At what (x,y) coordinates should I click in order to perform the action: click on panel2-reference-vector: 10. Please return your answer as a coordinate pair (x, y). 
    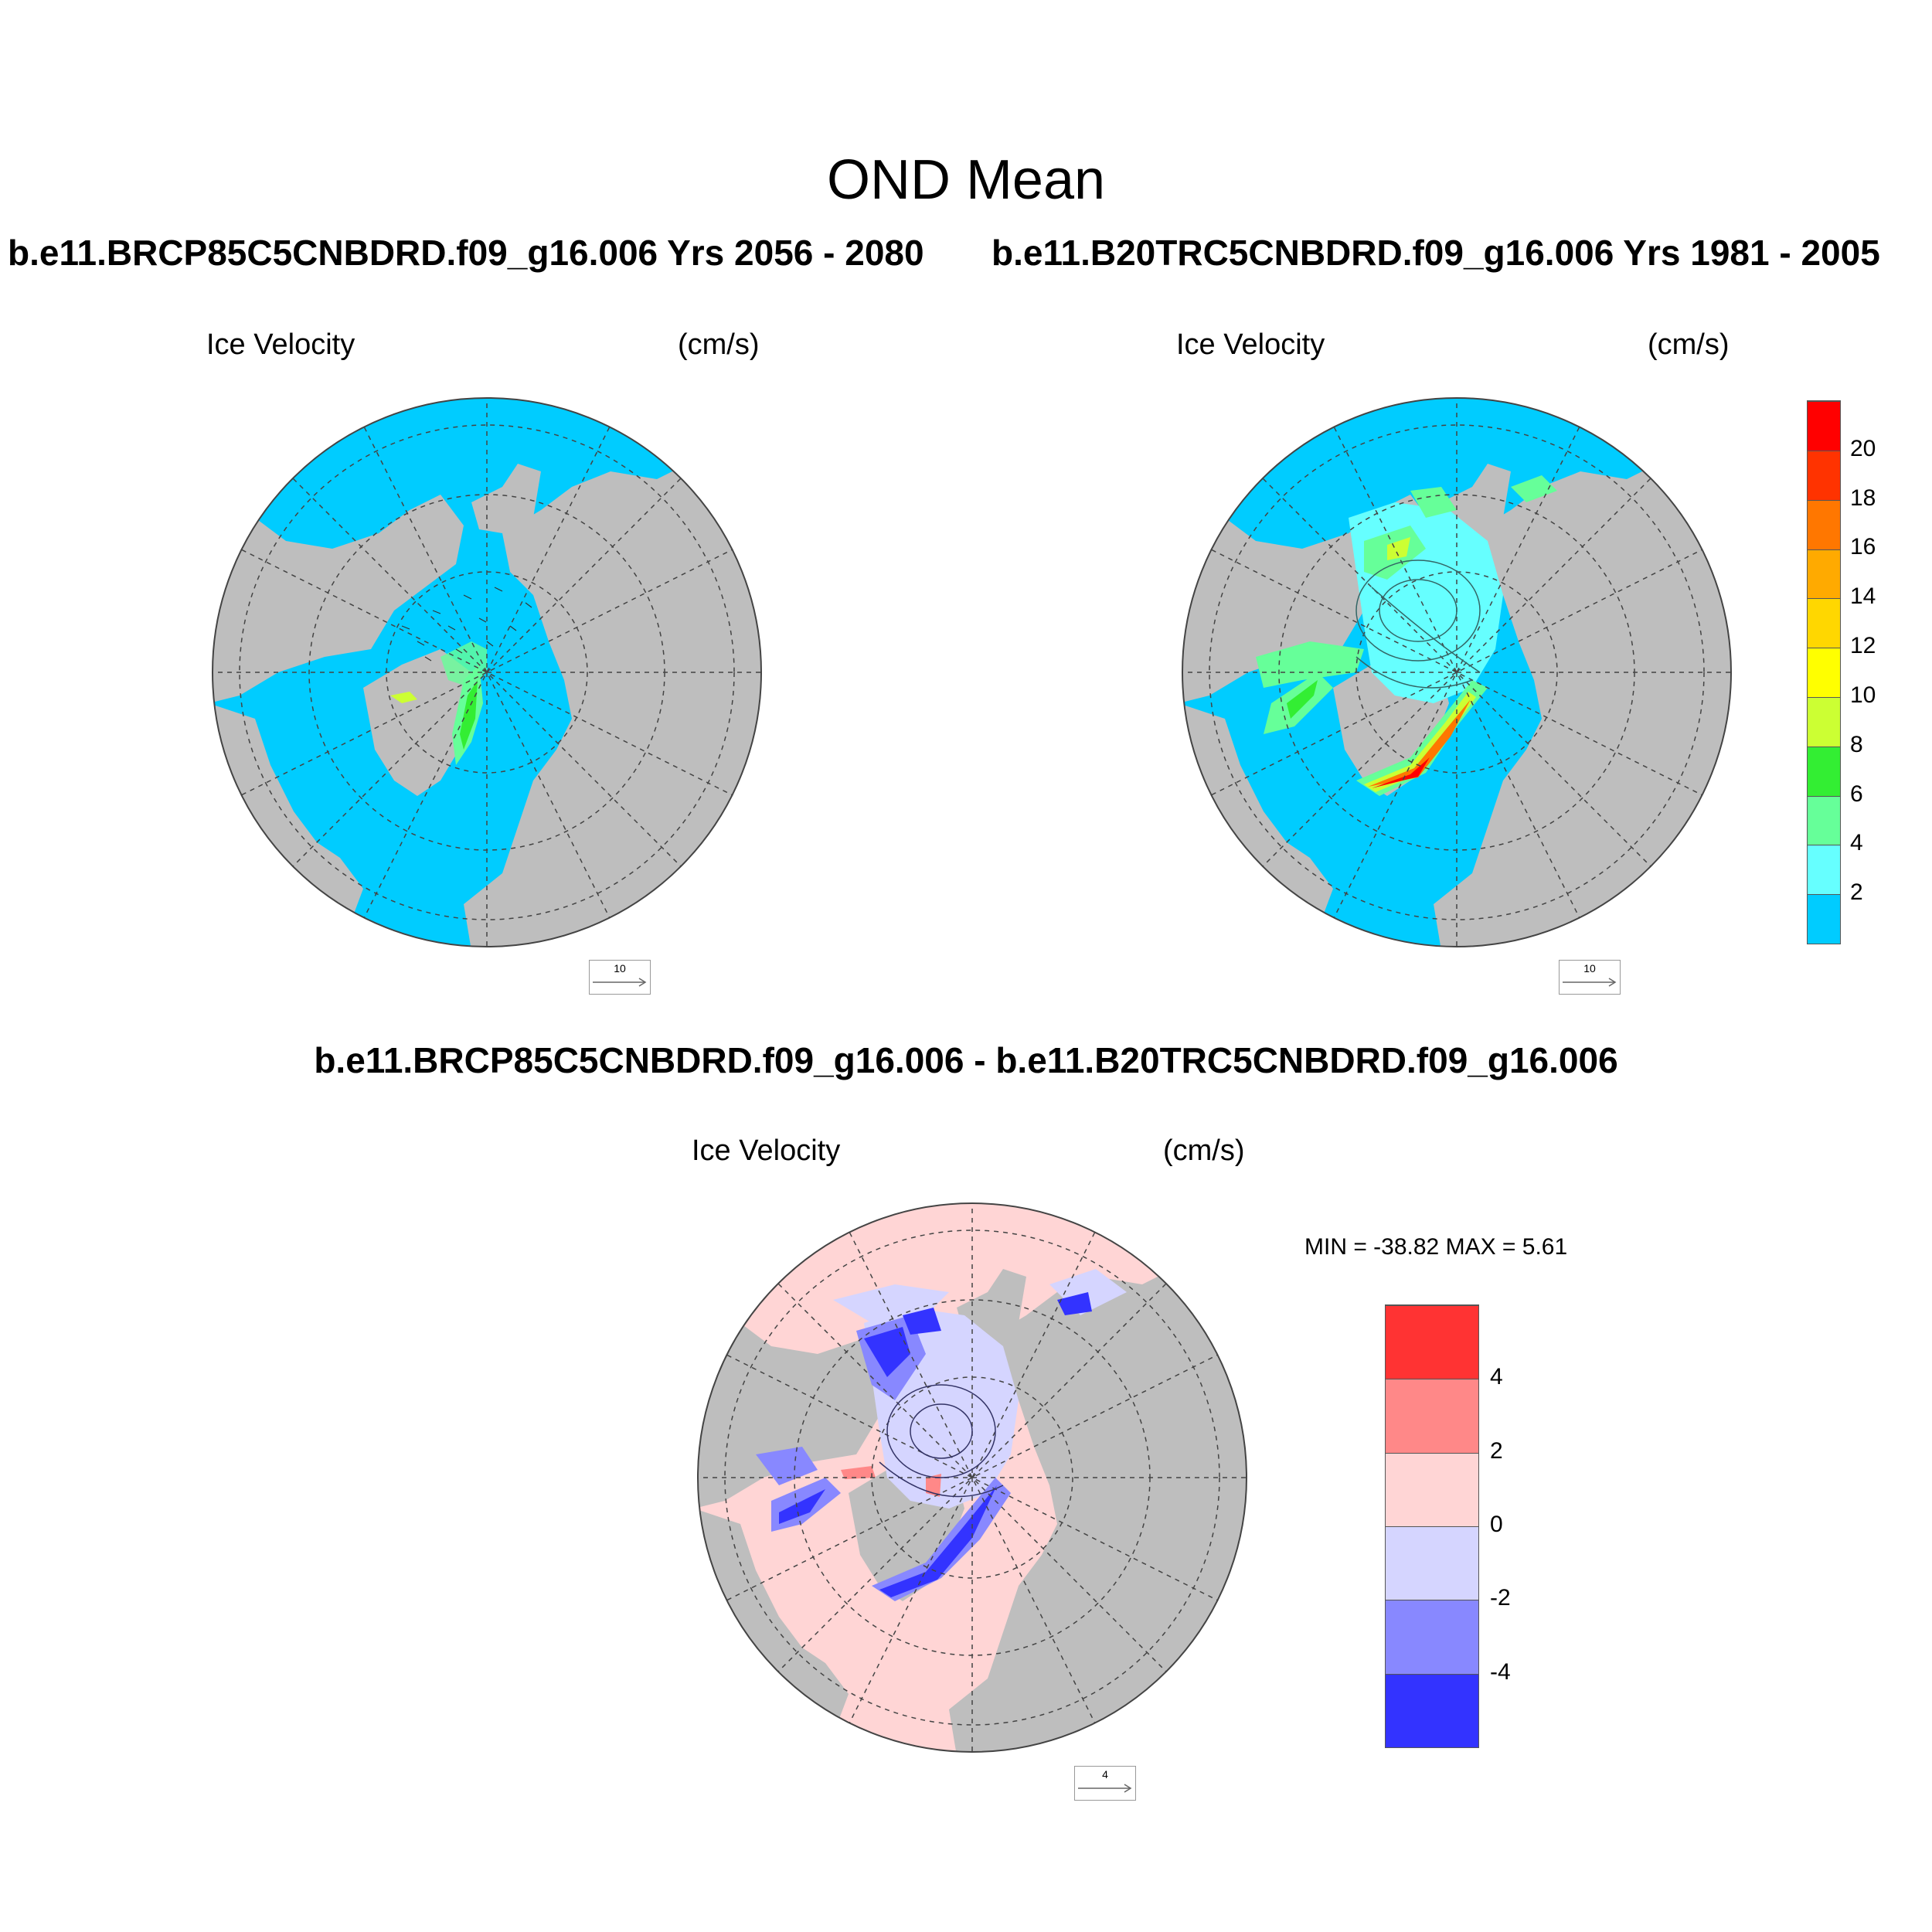
    Looking at the image, I should click on (1590, 978).